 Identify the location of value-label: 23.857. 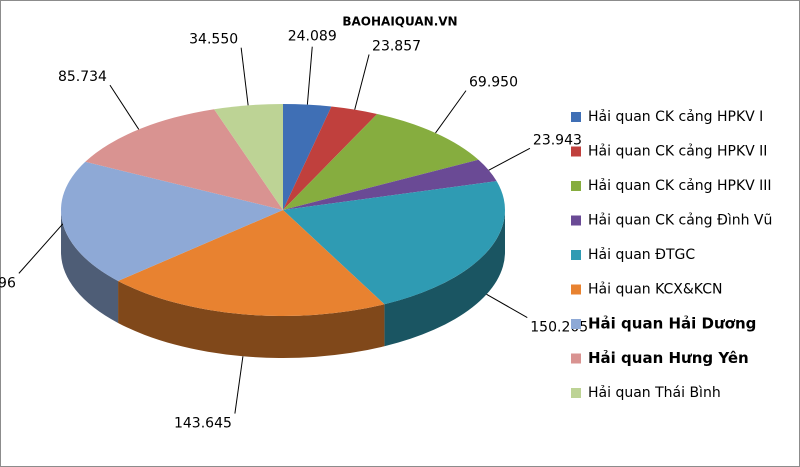
(396, 47).